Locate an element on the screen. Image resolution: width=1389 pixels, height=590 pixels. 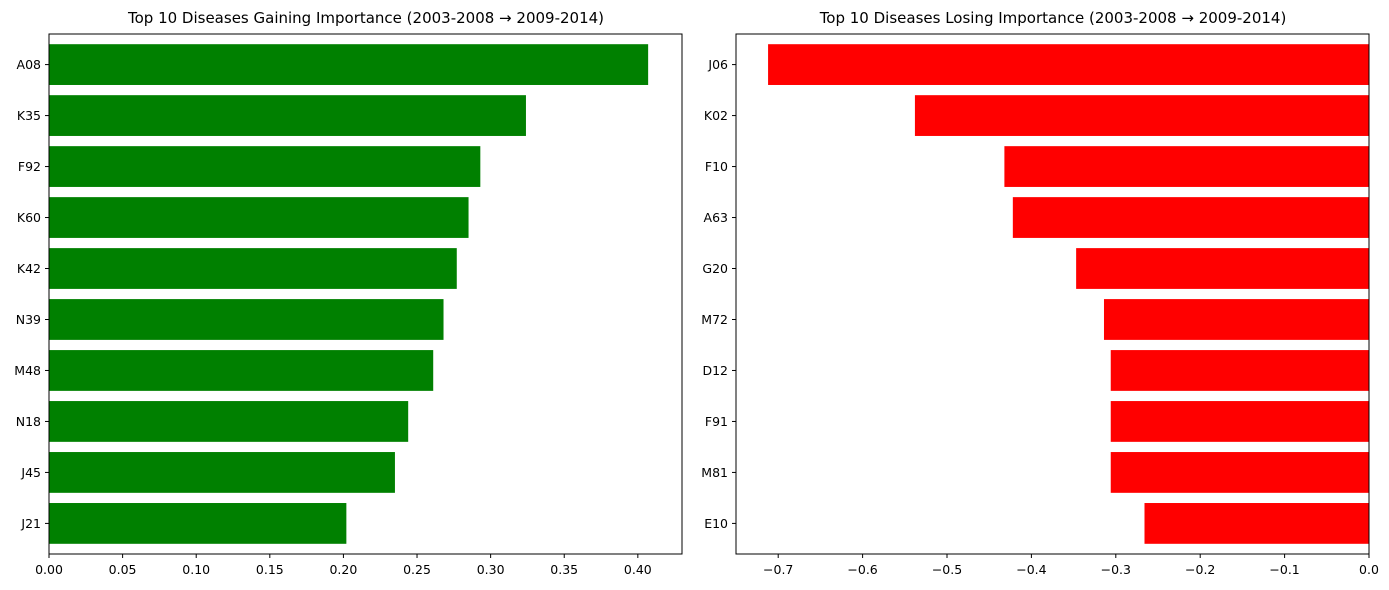
losing-ytick-label: M72 is located at coordinates (714, 319).